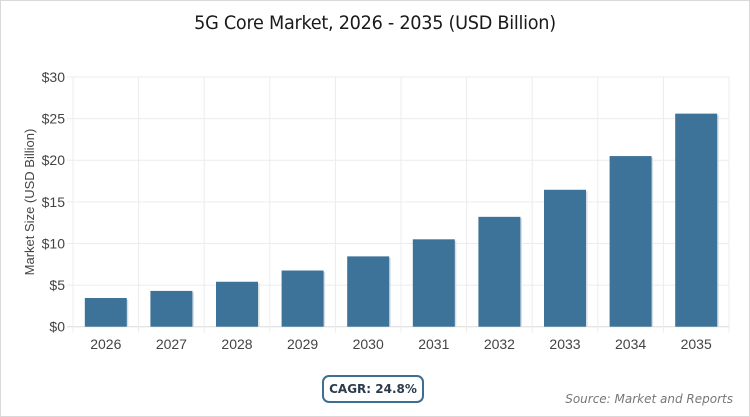  Describe the element at coordinates (433, 283) in the screenshot. I see `bar-2031` at that location.